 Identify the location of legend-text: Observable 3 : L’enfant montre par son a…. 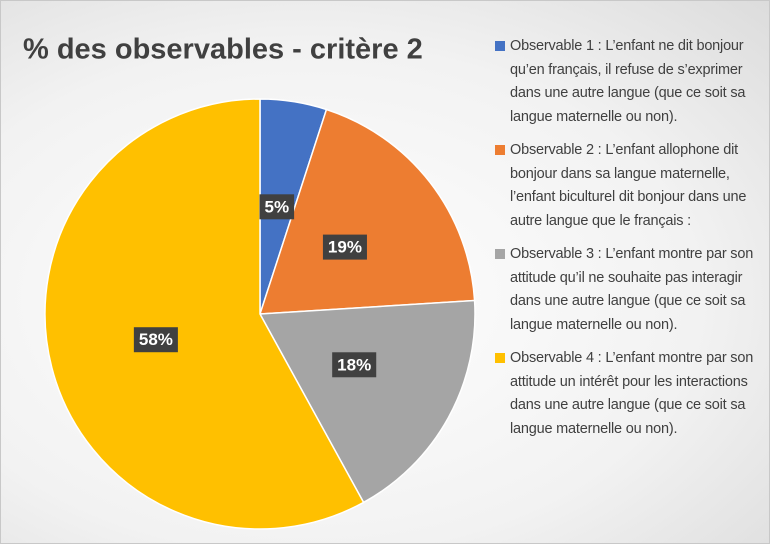
(632, 289).